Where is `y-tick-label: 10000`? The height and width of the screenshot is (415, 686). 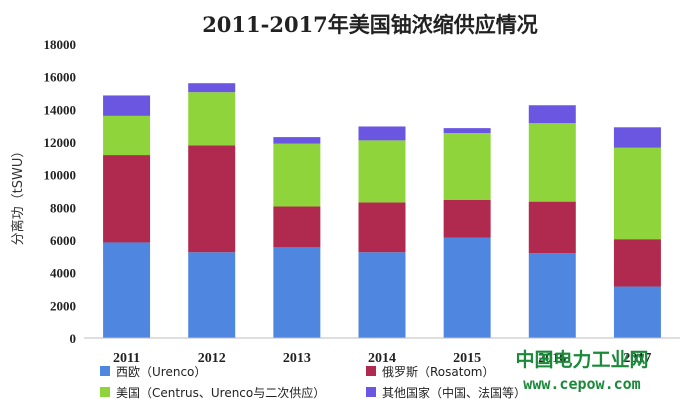
y-tick-label: 10000 is located at coordinates (60, 175).